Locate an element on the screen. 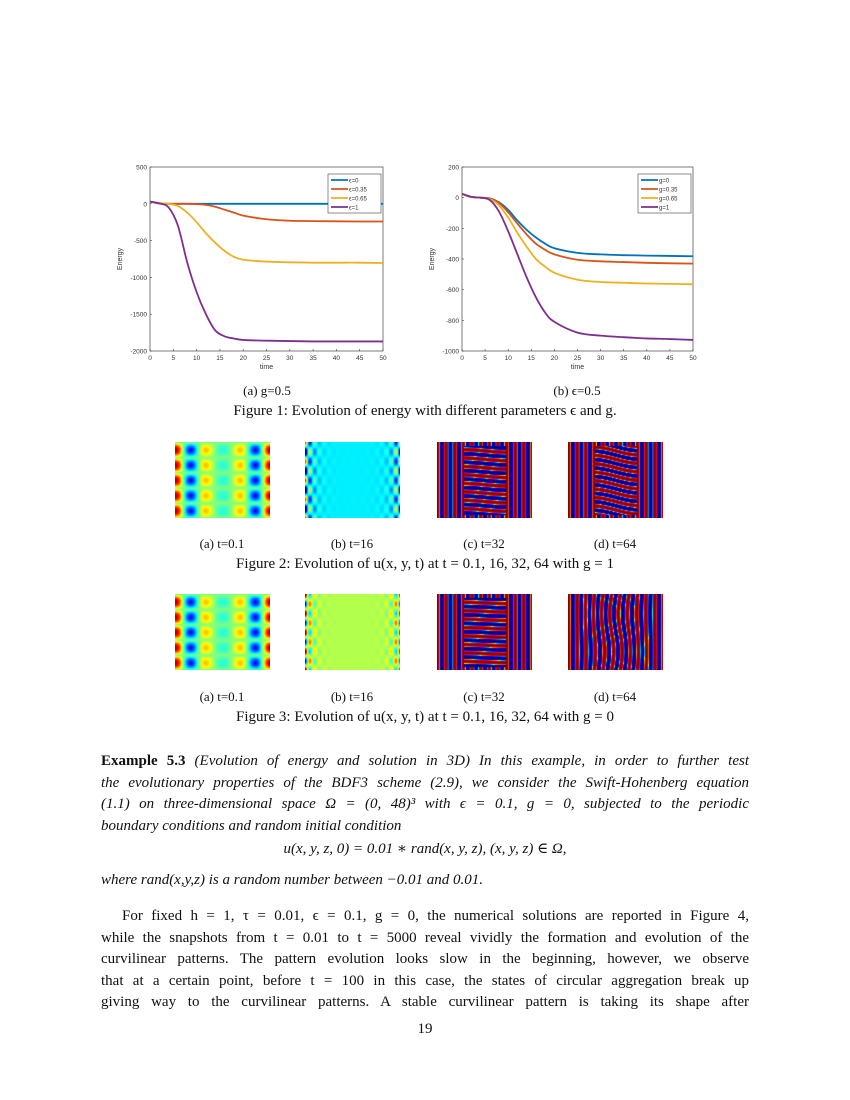 This screenshot has height=1100, width=850. fig3-subcaption-c: (c) t=32 is located at coordinates (484, 696).